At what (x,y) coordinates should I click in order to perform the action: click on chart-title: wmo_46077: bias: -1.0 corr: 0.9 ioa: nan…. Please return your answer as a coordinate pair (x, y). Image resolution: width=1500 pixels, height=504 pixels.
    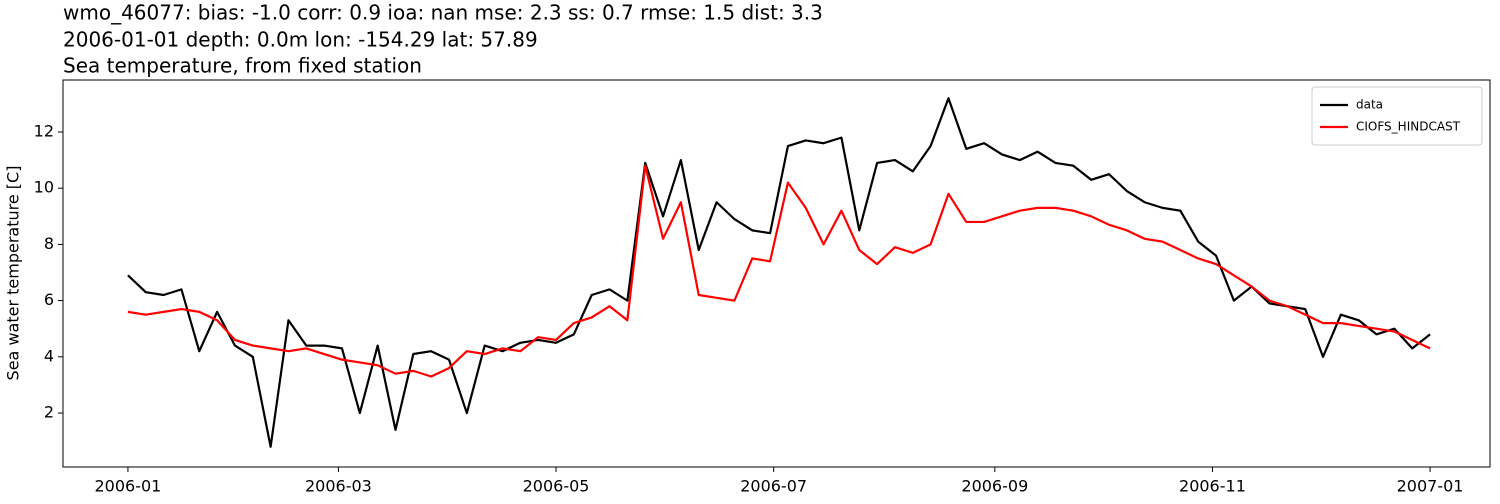
    Looking at the image, I should click on (443, 13).